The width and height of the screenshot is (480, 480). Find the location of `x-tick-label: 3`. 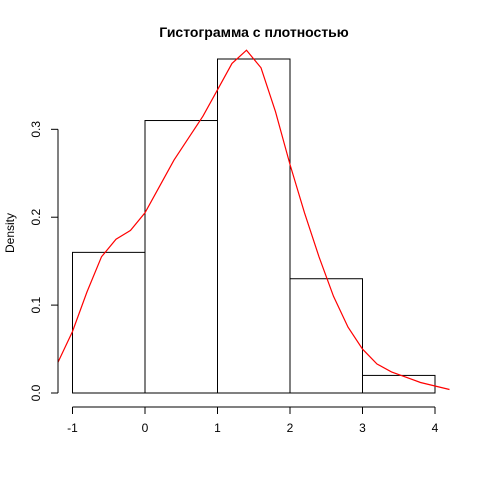

x-tick-label: 3 is located at coordinates (362, 428).